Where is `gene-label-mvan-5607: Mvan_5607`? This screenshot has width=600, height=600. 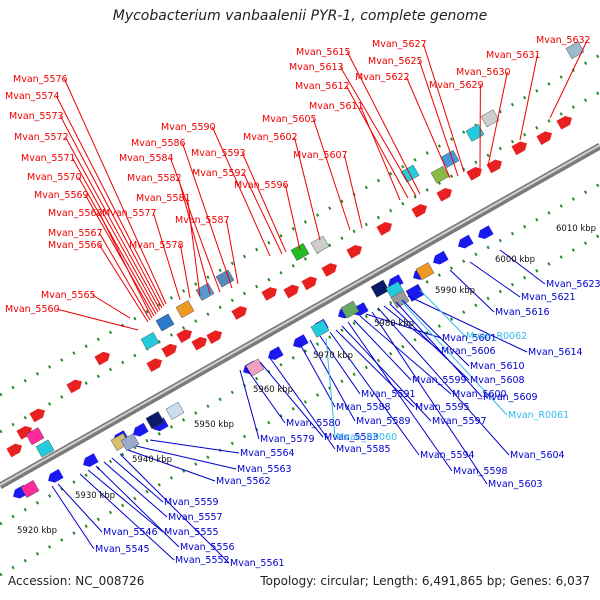 gene-label-mvan-5607: Mvan_5607 is located at coordinates (320, 155).